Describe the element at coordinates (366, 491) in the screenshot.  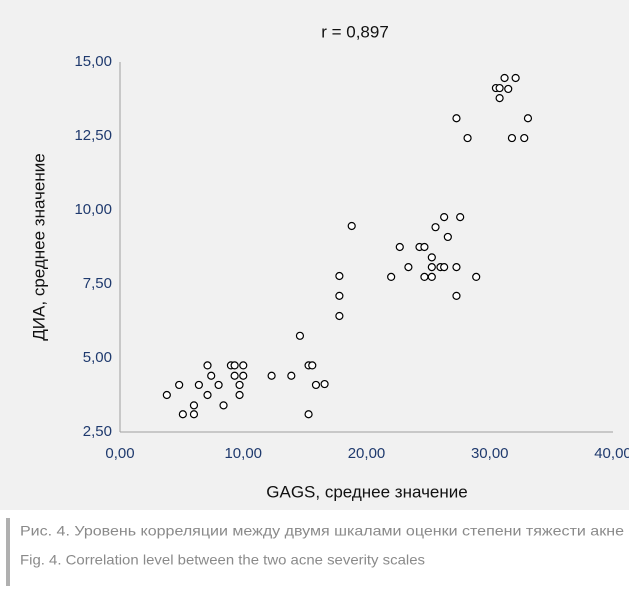
I see `x-axis-label: GAGS, среднее значение` at that location.